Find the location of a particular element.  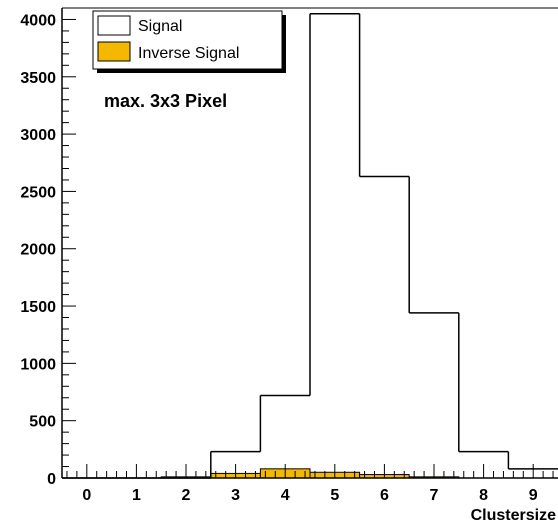

legend-swatch-inverse-signal is located at coordinates (114, 51).